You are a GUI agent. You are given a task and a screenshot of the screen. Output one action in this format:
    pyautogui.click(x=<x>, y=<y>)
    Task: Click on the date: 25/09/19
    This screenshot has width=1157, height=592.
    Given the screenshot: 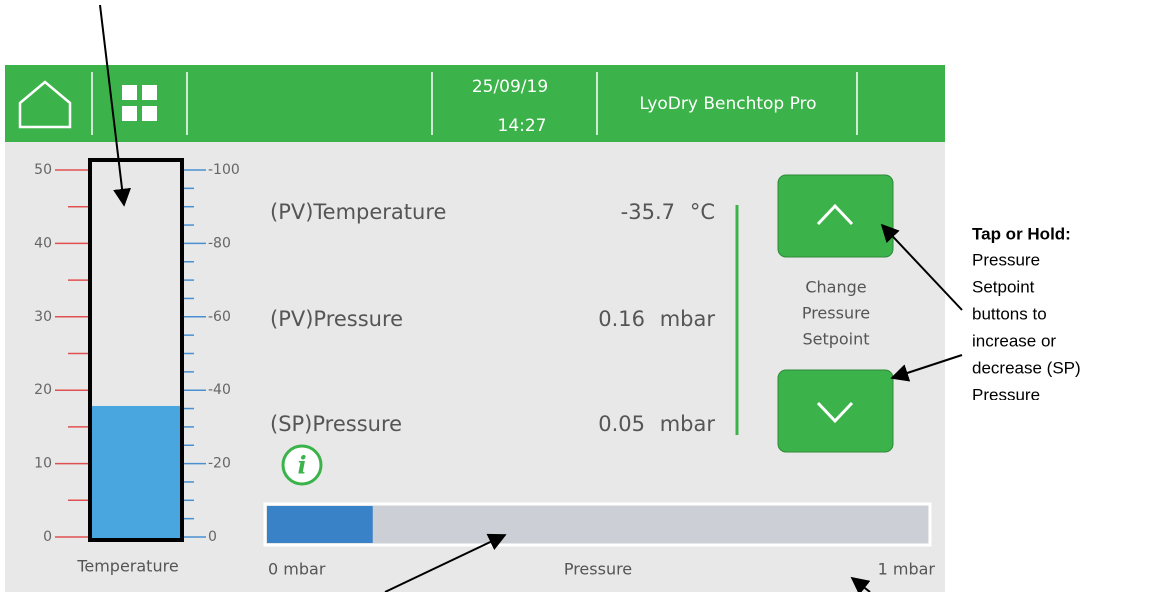 What is the action you would take?
    pyautogui.click(x=510, y=87)
    